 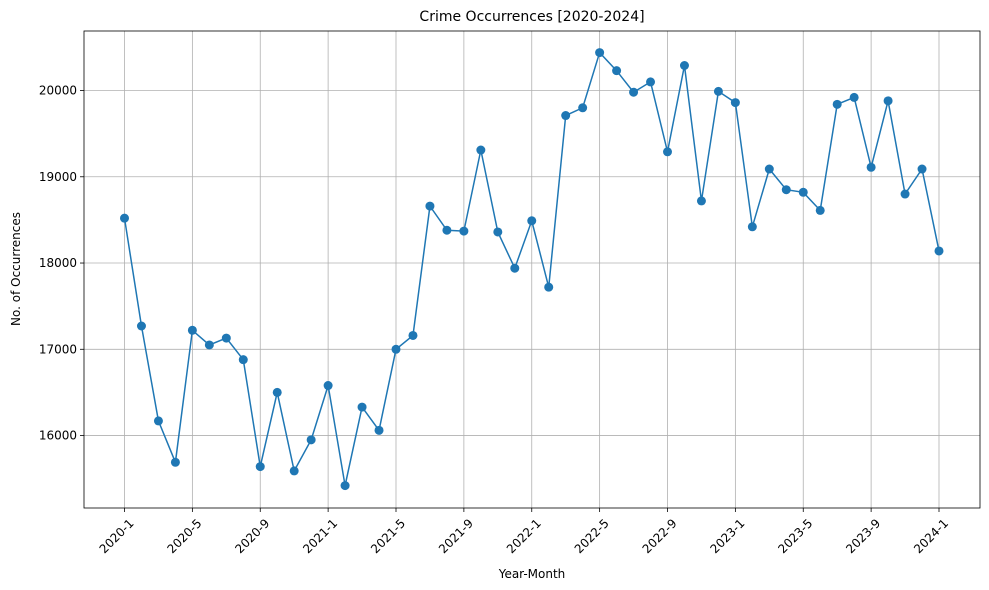 What do you see at coordinates (532, 574) in the screenshot?
I see `x-axis-label: Year-Month` at bounding box center [532, 574].